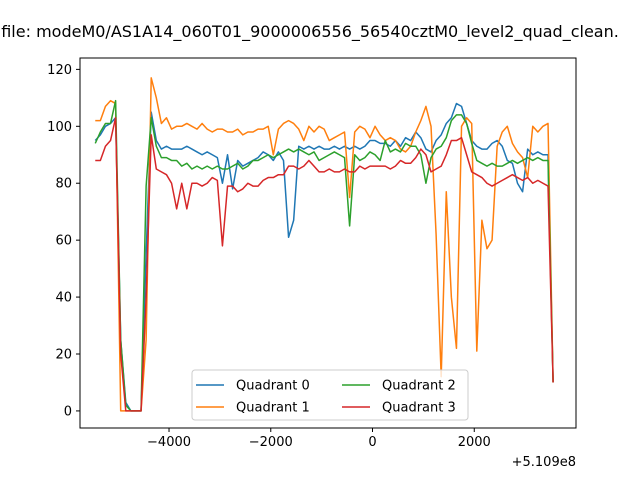 Image resolution: width=640 pixels, height=480 pixels. Describe the element at coordinates (419, 386) in the screenshot. I see `legend-label-quadrant-2: Quadrant 2` at that location.